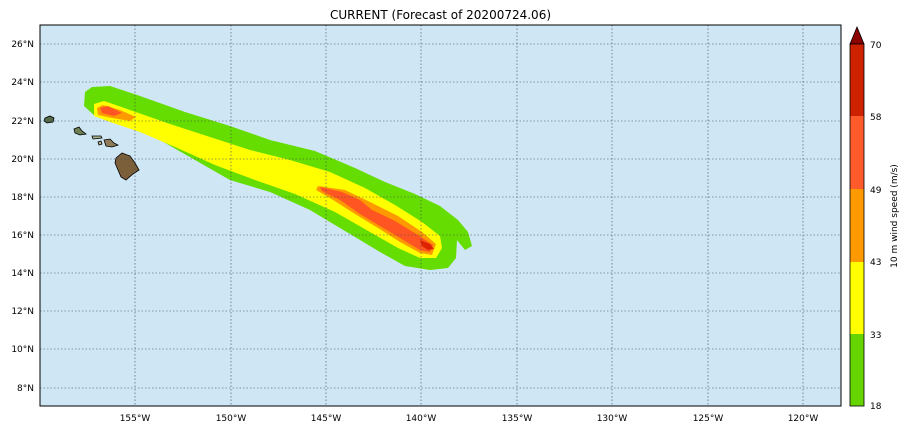 Image resolution: width=909 pixels, height=433 pixels. I want to click on colorbar-tick: 33, so click(875, 336).